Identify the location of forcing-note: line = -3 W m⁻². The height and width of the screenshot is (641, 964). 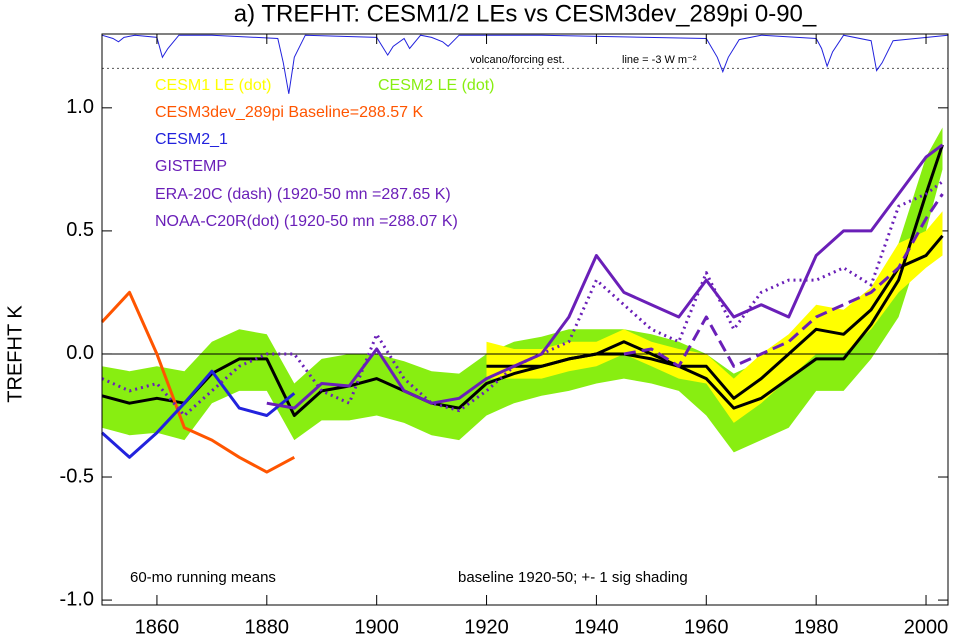
(659, 60).